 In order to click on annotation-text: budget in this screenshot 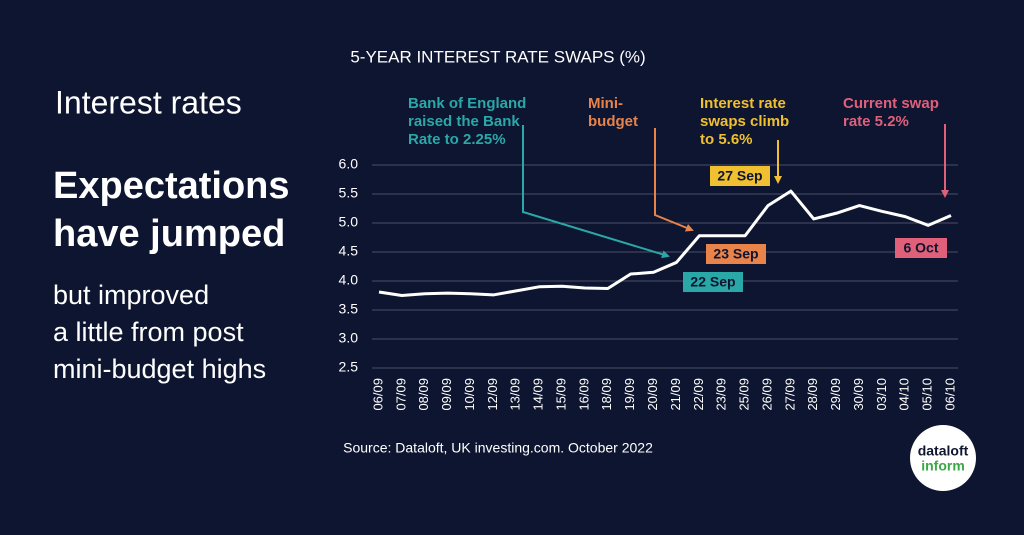, I will do `click(613, 121)`.